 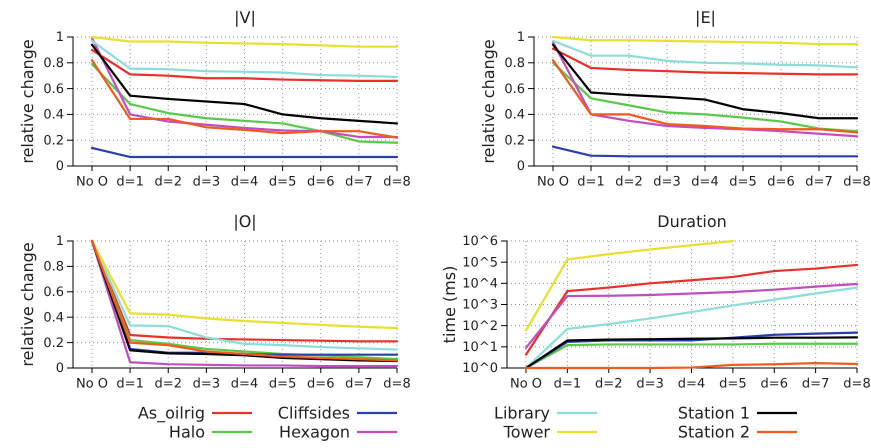 I want to click on y-tick-label: 10^2, so click(x=480, y=326).